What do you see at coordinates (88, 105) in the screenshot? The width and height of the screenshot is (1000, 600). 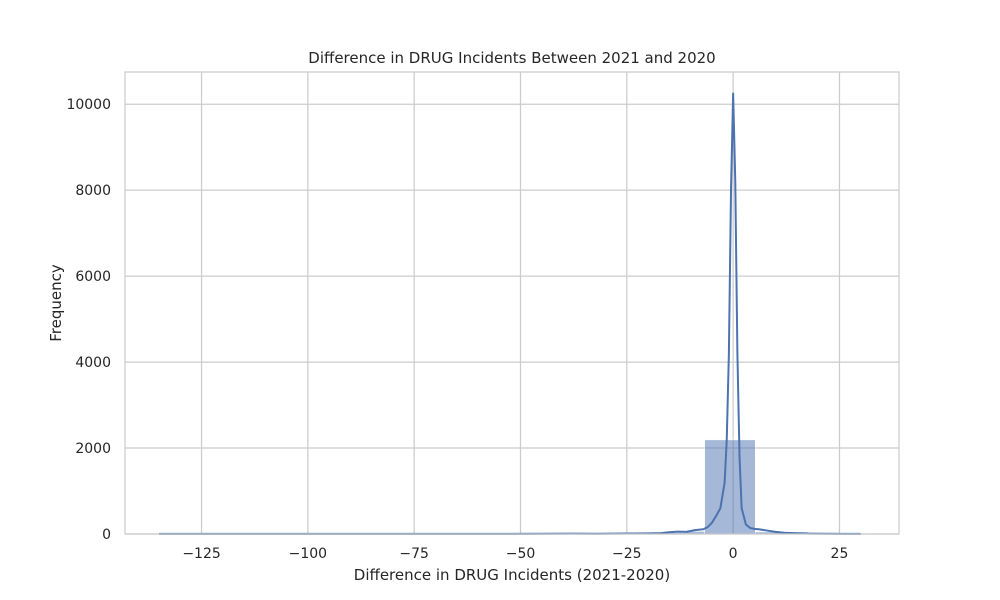 I see `y-tick-label: 10000` at bounding box center [88, 105].